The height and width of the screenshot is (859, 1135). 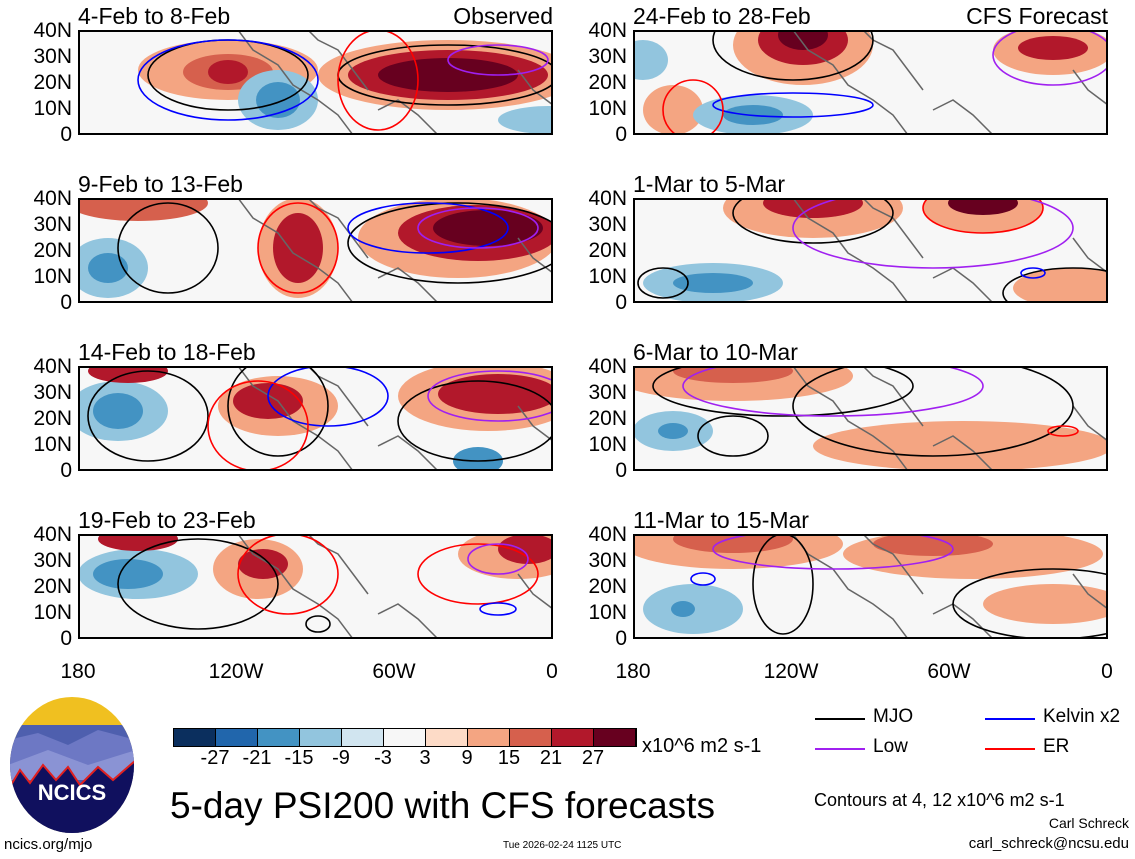 What do you see at coordinates (840, 749) in the screenshot?
I see `legend-line` at bounding box center [840, 749].